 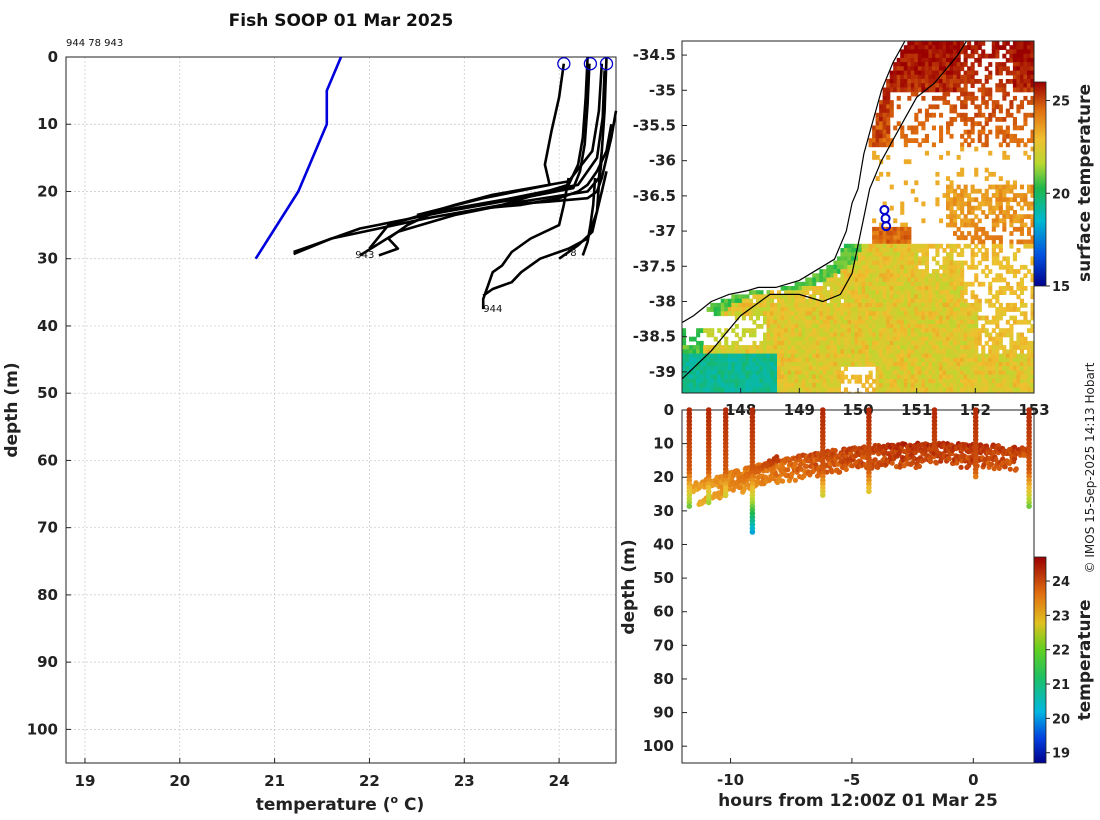 I want to click on depth-time-x-axis-label: hours from 12:00Z 01 Mar 25, so click(x=858, y=801).